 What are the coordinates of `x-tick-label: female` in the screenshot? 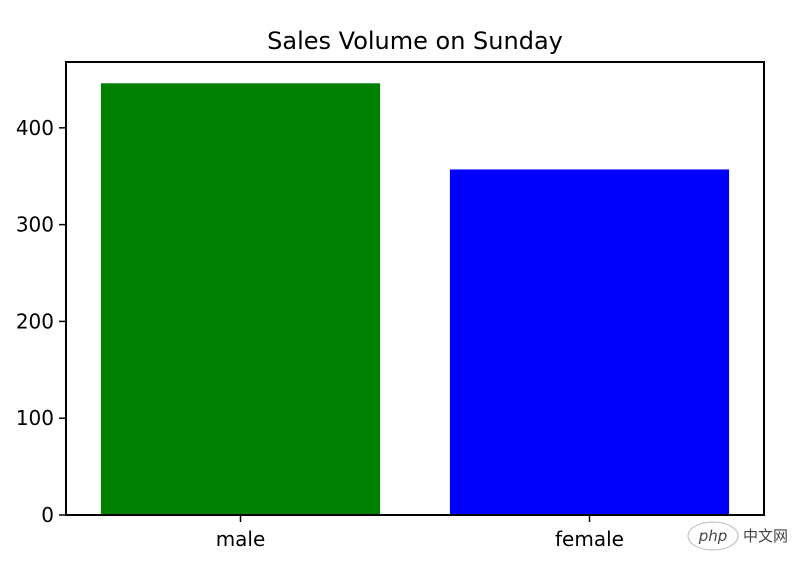 It's located at (589, 539).